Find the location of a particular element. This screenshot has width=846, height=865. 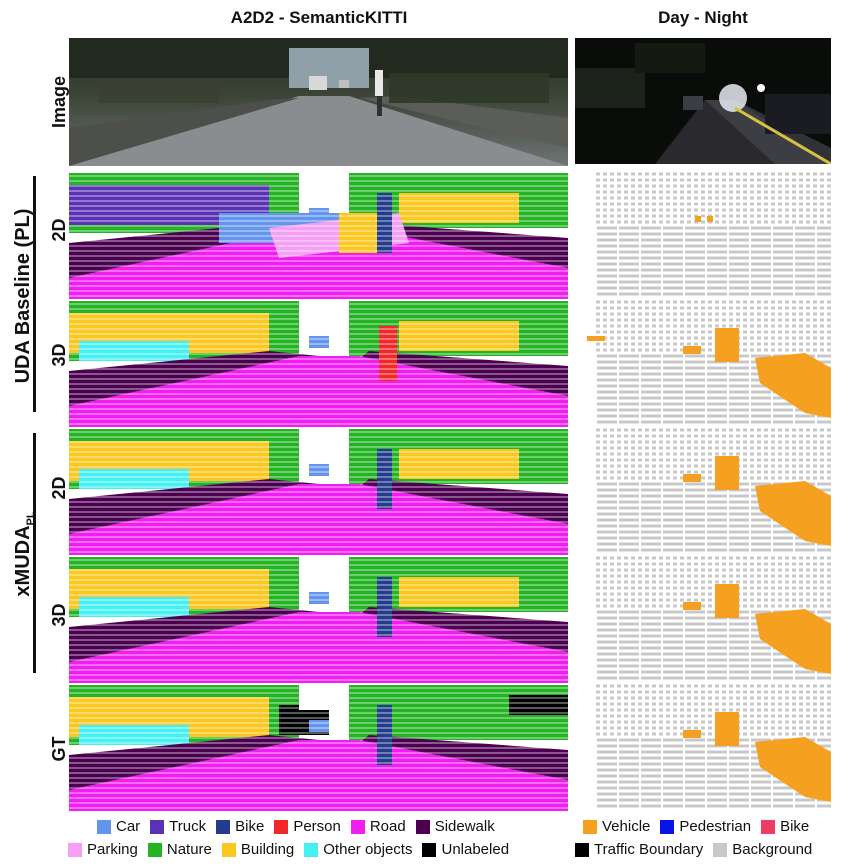

legend-label: Traffic Boundary is located at coordinates (649, 849).